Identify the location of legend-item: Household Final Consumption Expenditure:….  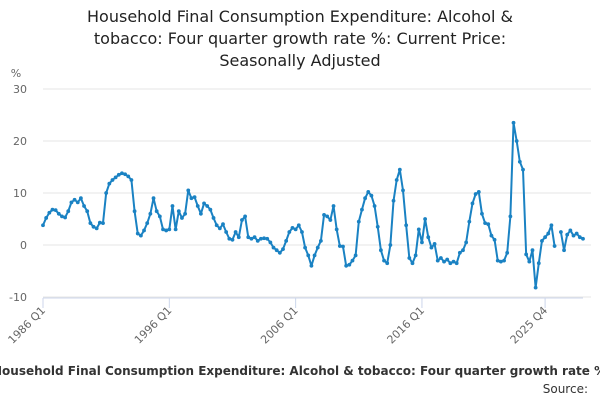
(300, 371).